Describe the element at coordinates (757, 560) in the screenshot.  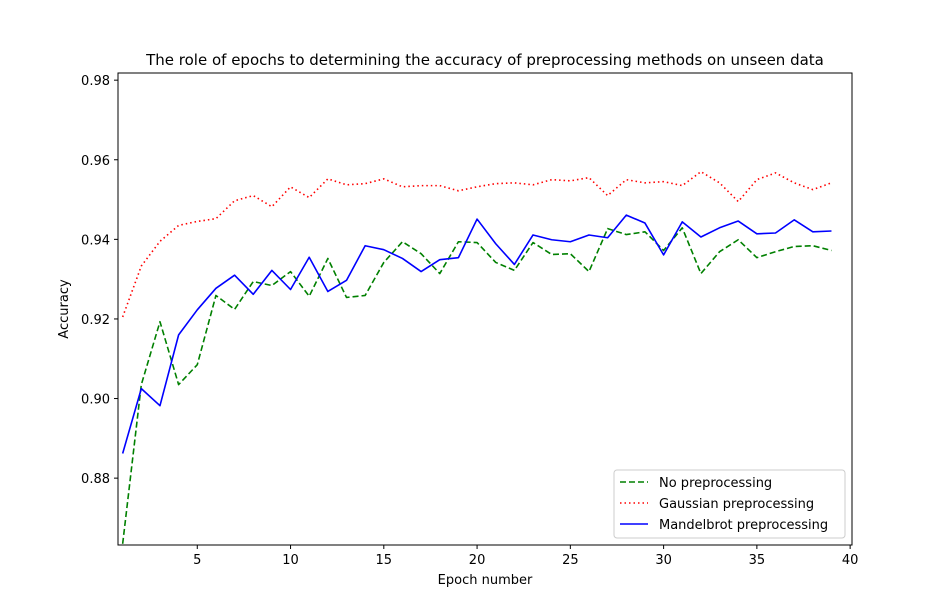
I see `x-tick-label: 35` at that location.